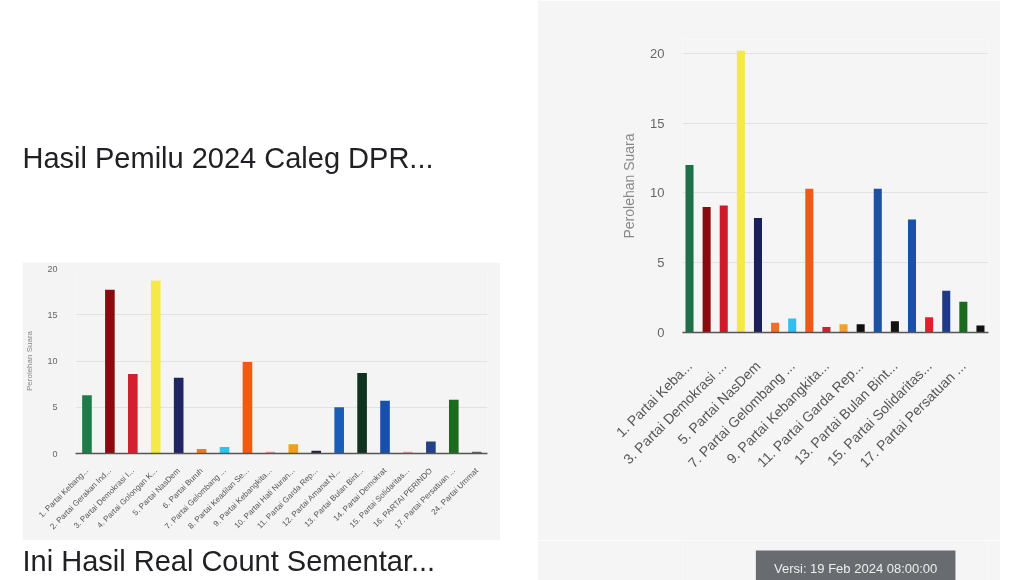 The image size is (1024, 580). What do you see at coordinates (855, 568) in the screenshot?
I see `text: Versi: 19 Feb 2024 08:00:00` at bounding box center [855, 568].